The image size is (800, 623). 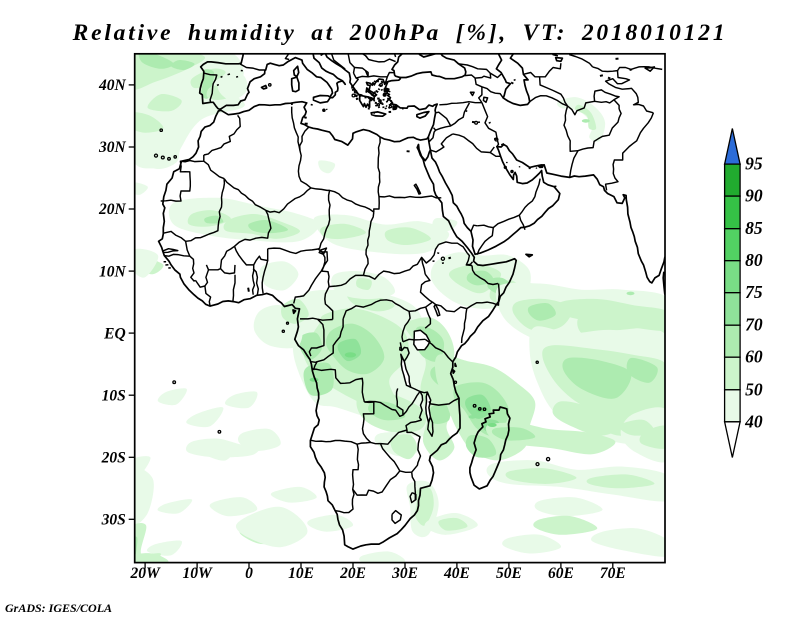 I want to click on svg-text: 90, so click(x=754, y=196).